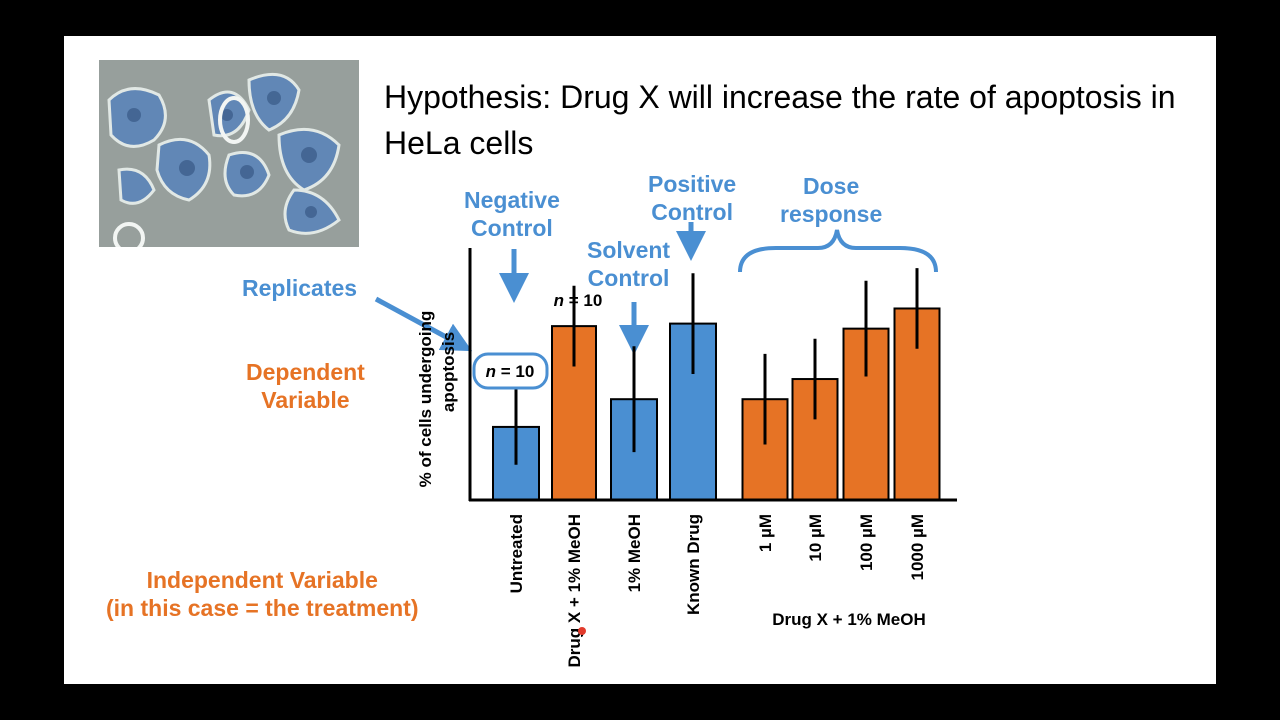 The width and height of the screenshot is (1280, 720). What do you see at coordinates (716, 385) in the screenshot?
I see `bars` at bounding box center [716, 385].